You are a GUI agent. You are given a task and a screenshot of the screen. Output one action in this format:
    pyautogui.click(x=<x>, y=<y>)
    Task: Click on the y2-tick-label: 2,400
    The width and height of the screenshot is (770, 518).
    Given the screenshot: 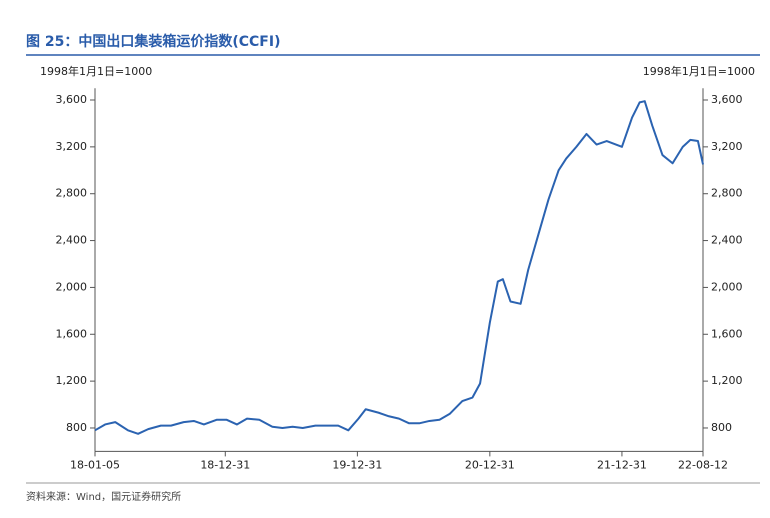 What is the action you would take?
    pyautogui.click(x=727, y=240)
    